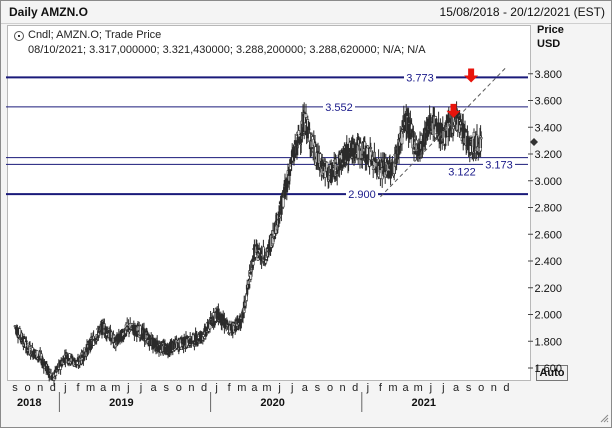 The height and width of the screenshot is (428, 612). I want to click on level-label: 2.900, so click(362, 195).